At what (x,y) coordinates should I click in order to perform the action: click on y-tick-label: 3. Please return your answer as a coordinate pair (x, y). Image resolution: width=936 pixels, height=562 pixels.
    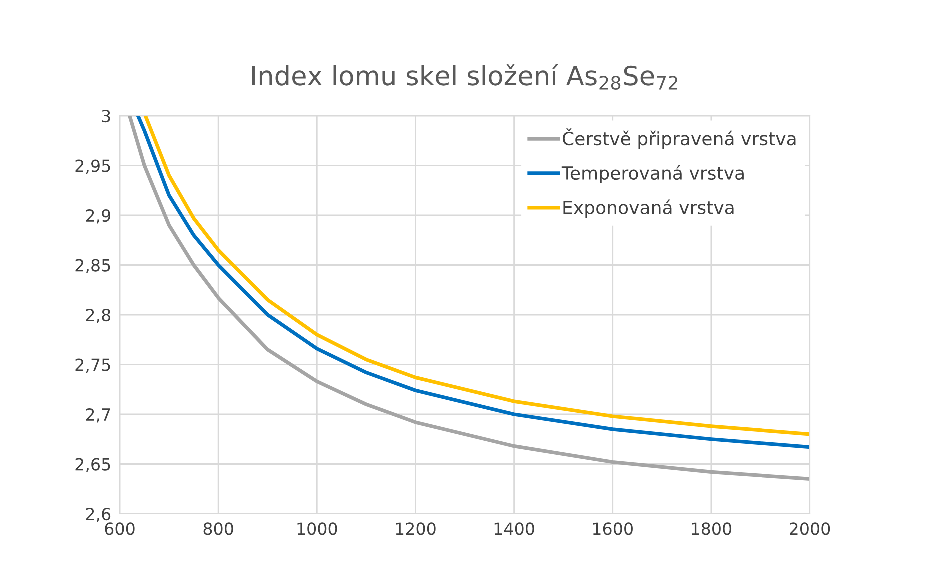
    Looking at the image, I should click on (106, 116).